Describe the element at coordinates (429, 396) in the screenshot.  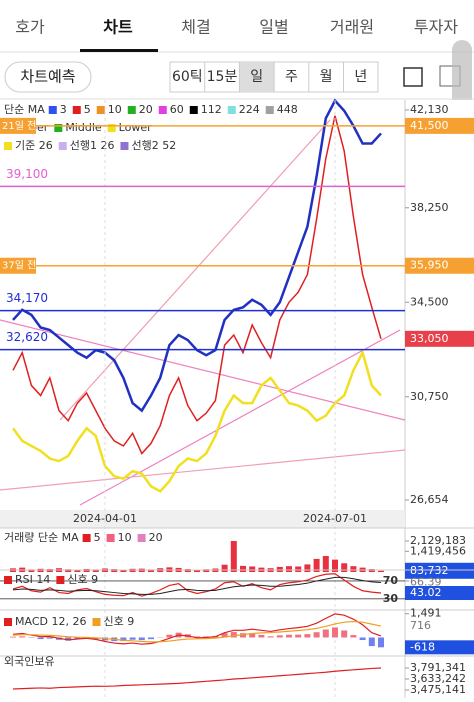
I see `y-tick-label: 30,750` at that location.